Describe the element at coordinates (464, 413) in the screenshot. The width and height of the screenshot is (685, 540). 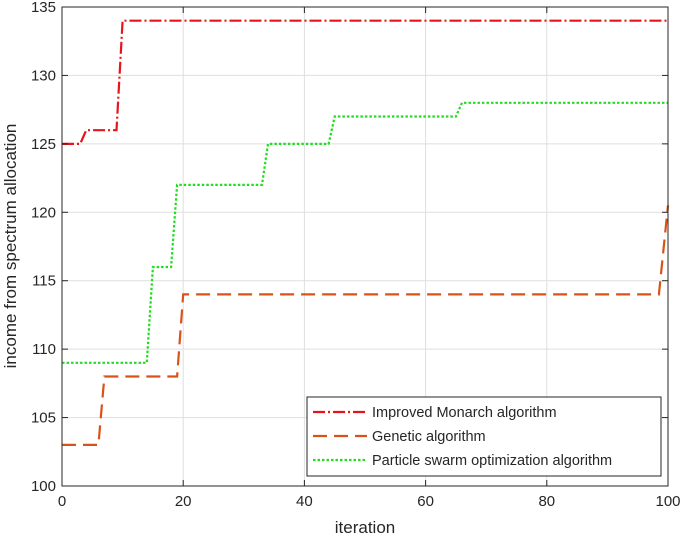
I see `legend-label-improved-monarch-algorithm: Improved Monarch algorithm` at that location.